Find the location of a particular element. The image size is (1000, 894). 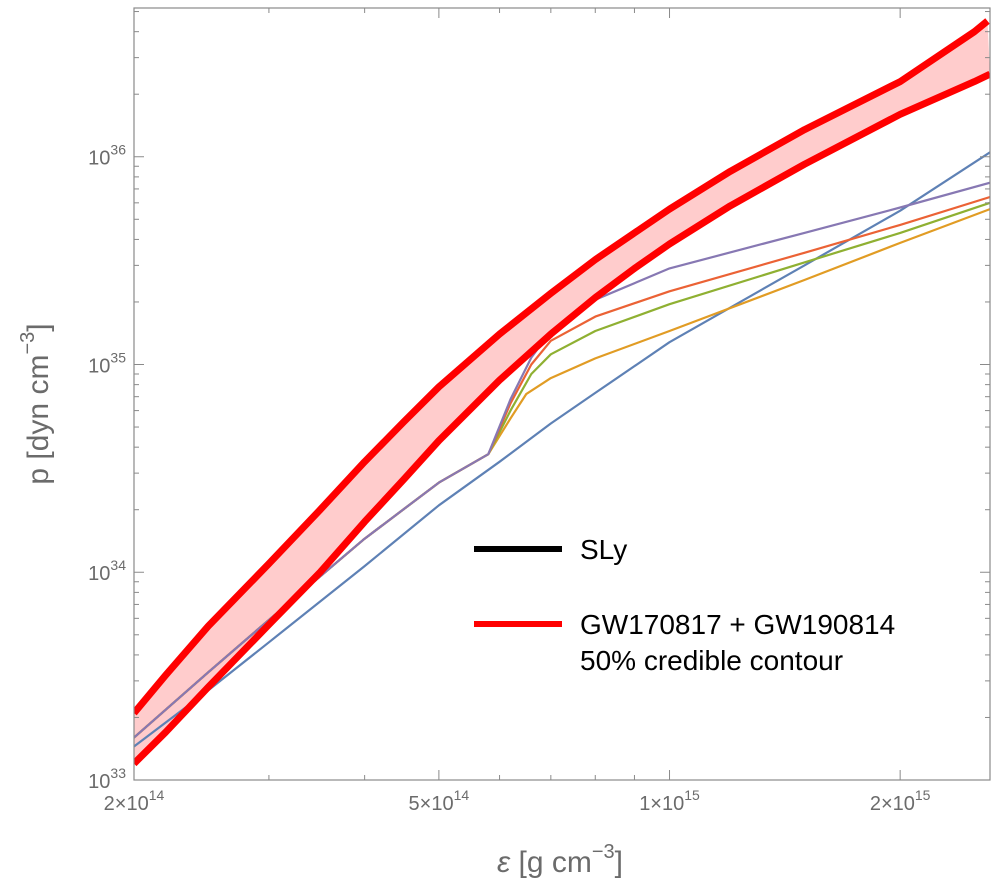

y-tick-label-1: 1033 is located at coordinates (107, 779).